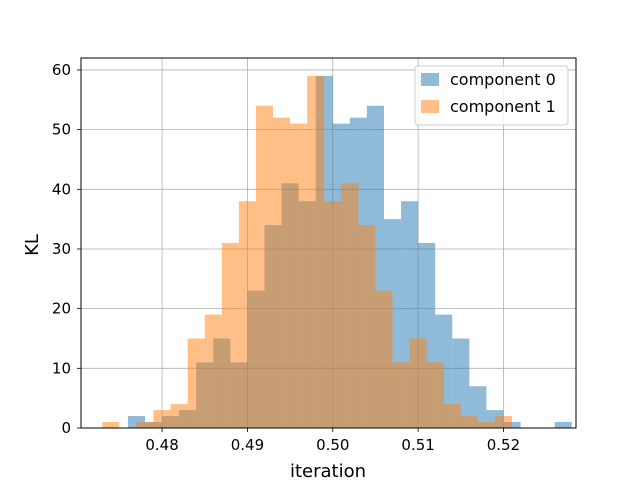  I want to click on y-tick-label: 60, so click(61, 70).